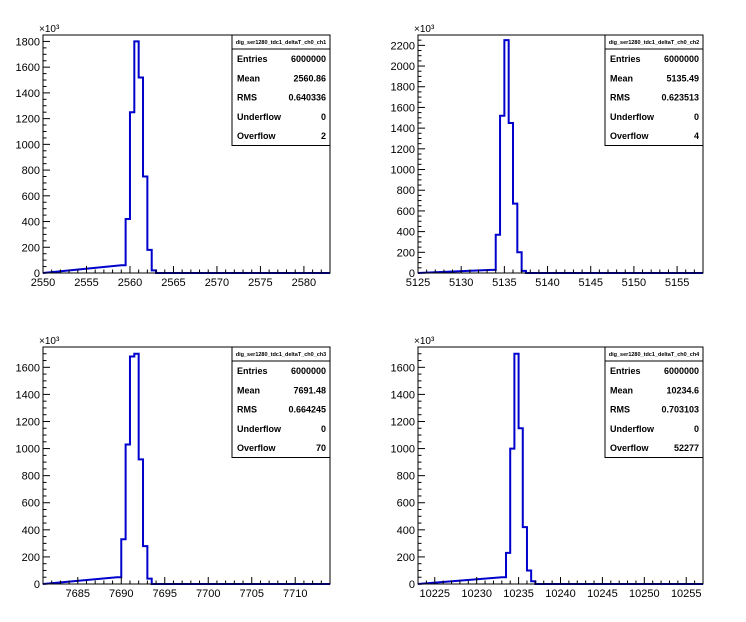  I want to click on x-tick-label: 10245, so click(602, 594).